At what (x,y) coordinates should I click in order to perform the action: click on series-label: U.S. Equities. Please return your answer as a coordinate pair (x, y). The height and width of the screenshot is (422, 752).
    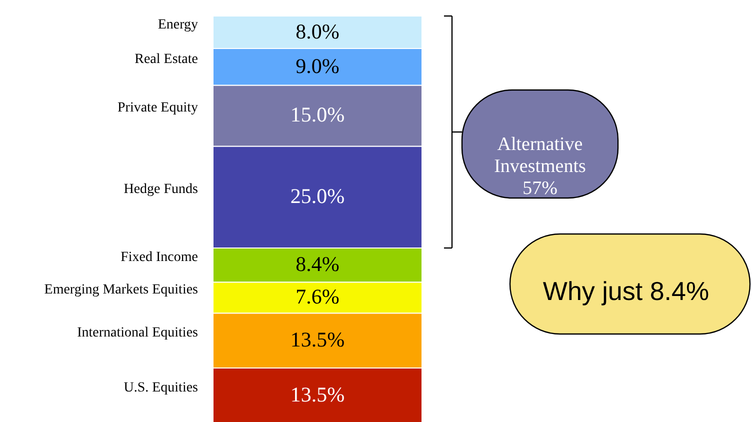
    Looking at the image, I should click on (161, 388).